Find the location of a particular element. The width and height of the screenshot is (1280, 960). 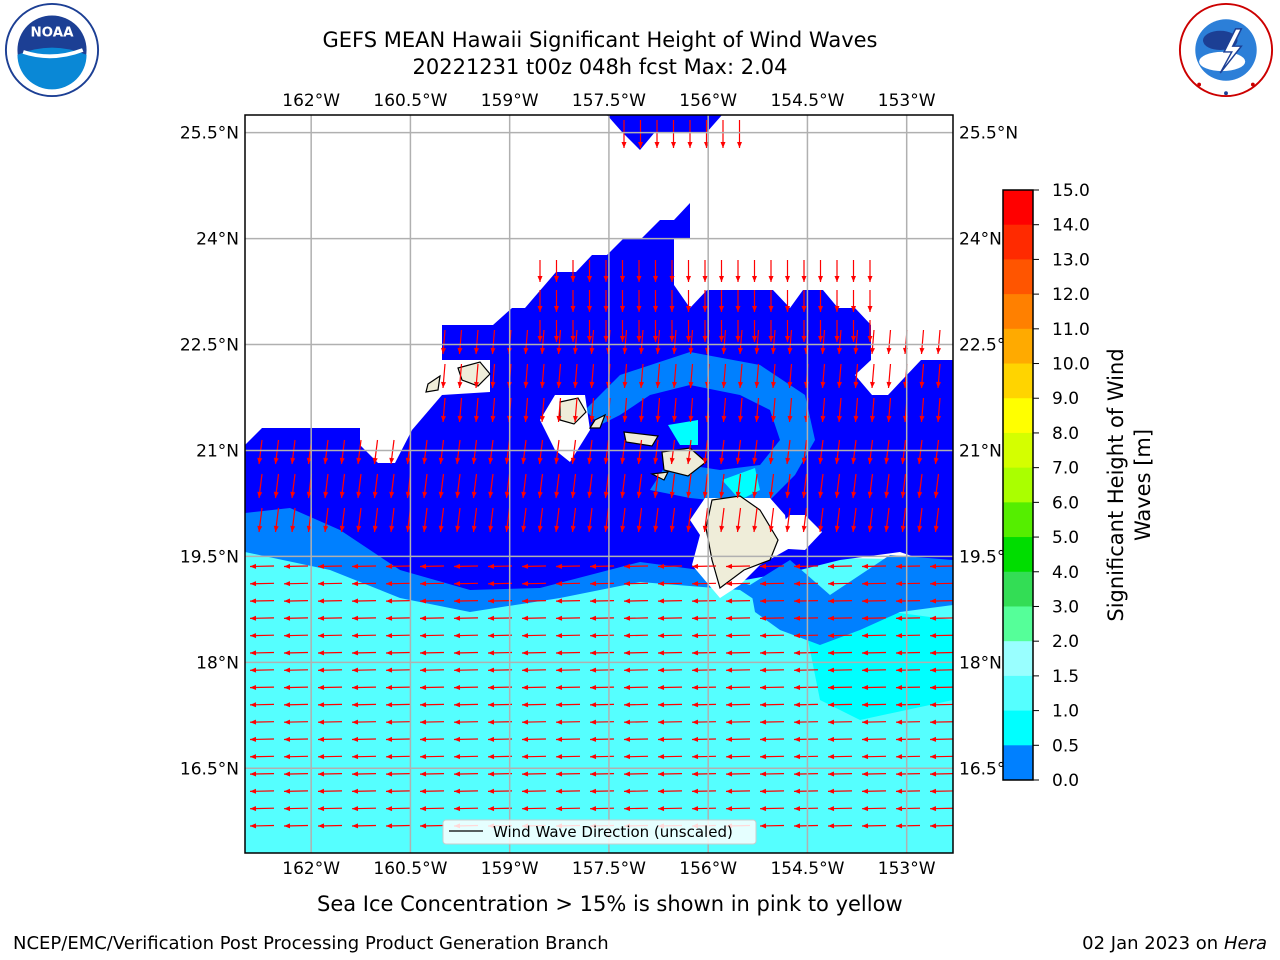

wave-band-0-5-southeast is located at coordinates (851, 600).